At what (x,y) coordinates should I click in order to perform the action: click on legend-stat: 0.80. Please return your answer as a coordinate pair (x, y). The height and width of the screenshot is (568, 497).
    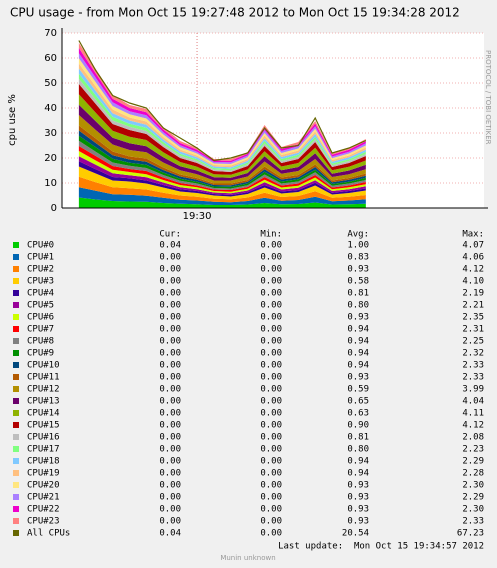
    Looking at the image, I should click on (358, 450).